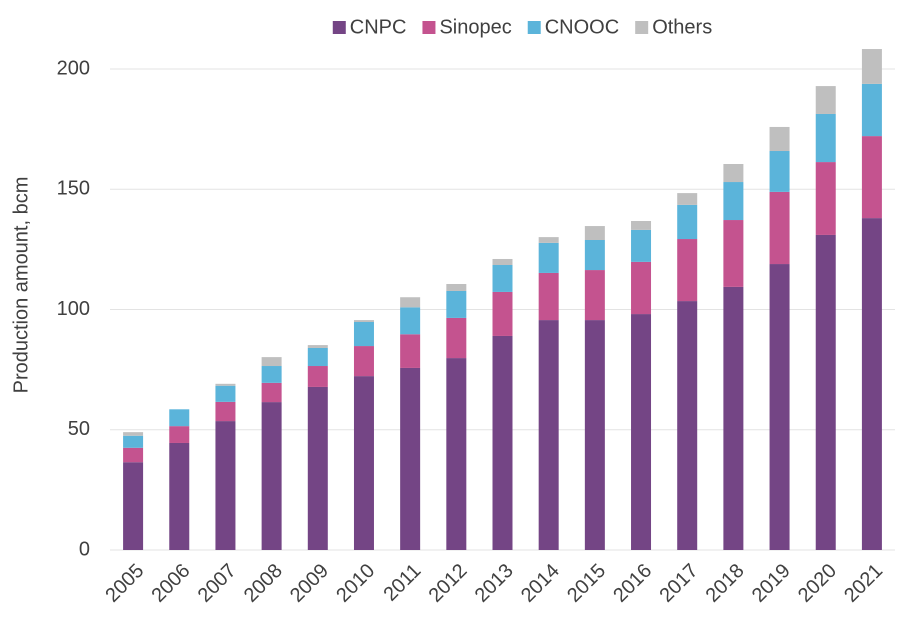  What do you see at coordinates (378, 27) in the screenshot?
I see `legend-label: CNPC` at bounding box center [378, 27].